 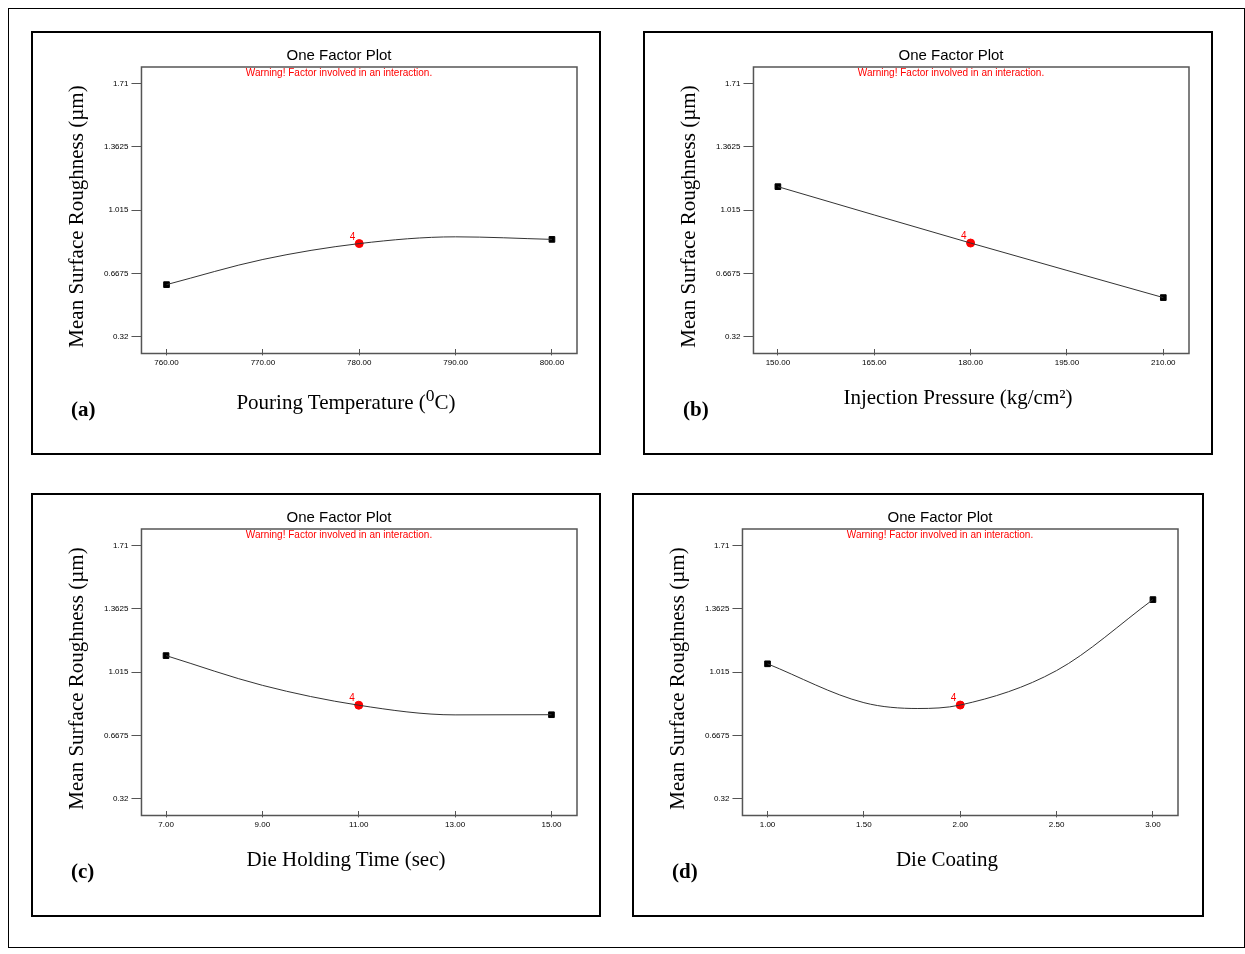 What do you see at coordinates (960, 825) in the screenshot?
I see `x-tick-label: 2.00` at bounding box center [960, 825].